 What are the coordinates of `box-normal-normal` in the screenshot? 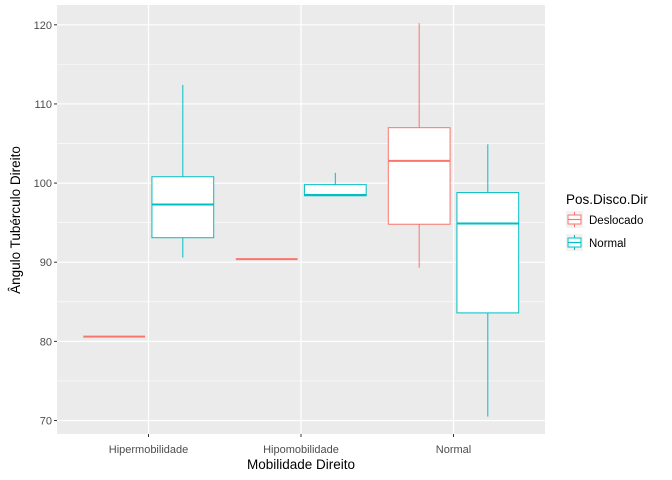 It's located at (488, 280).